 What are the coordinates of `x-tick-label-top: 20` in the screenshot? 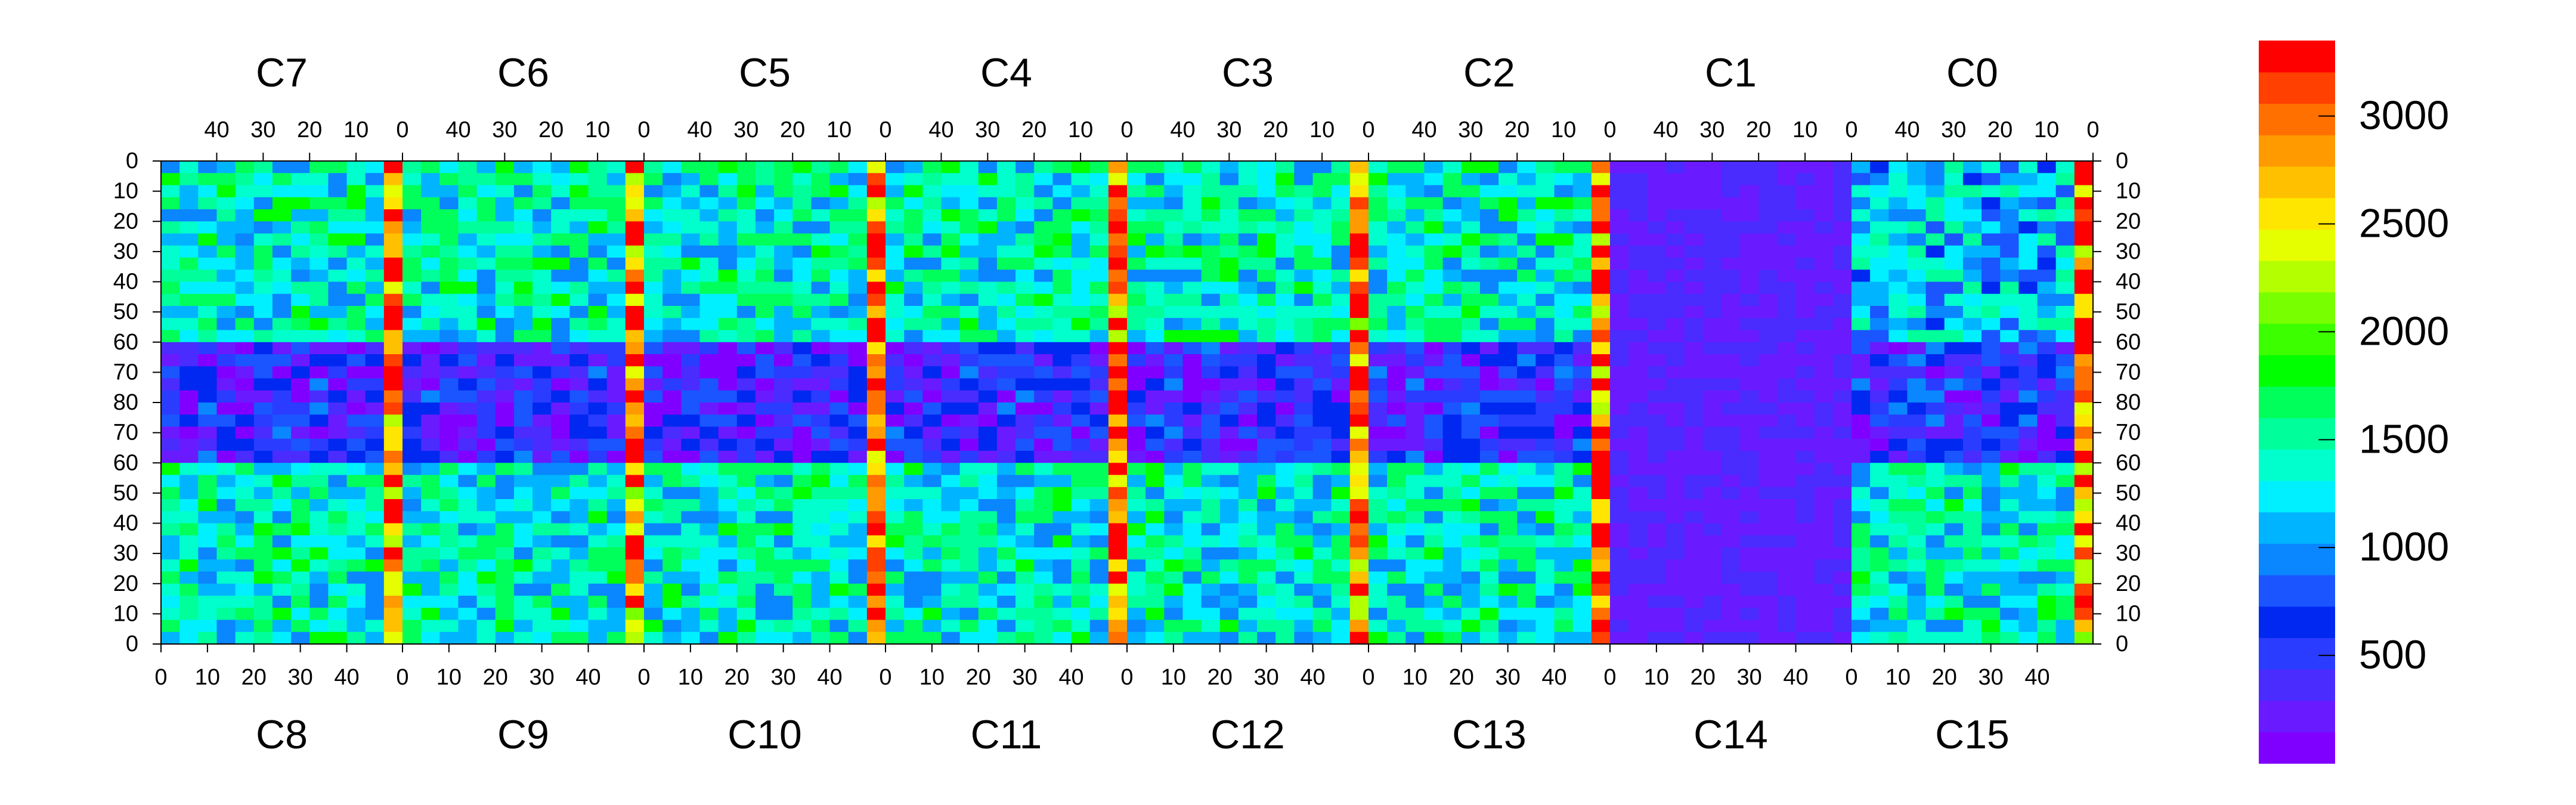 It's located at (1276, 130).